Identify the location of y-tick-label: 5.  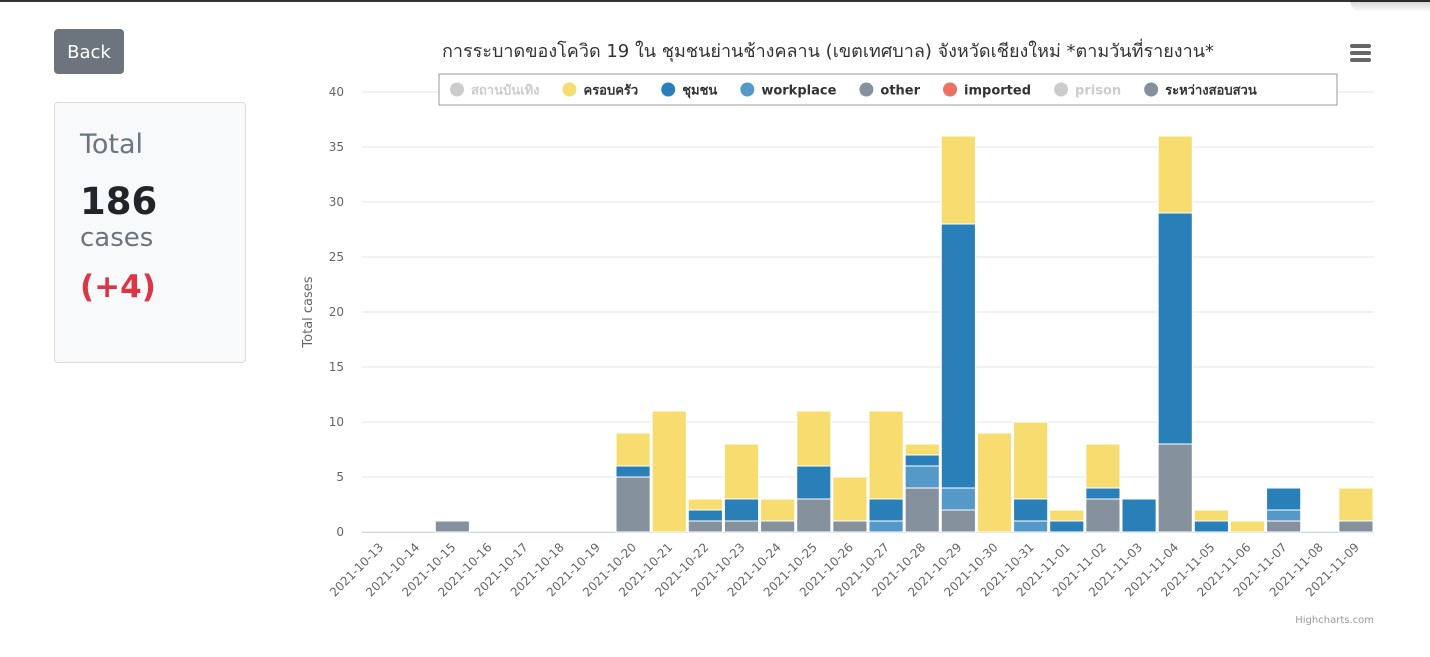
(340, 477).